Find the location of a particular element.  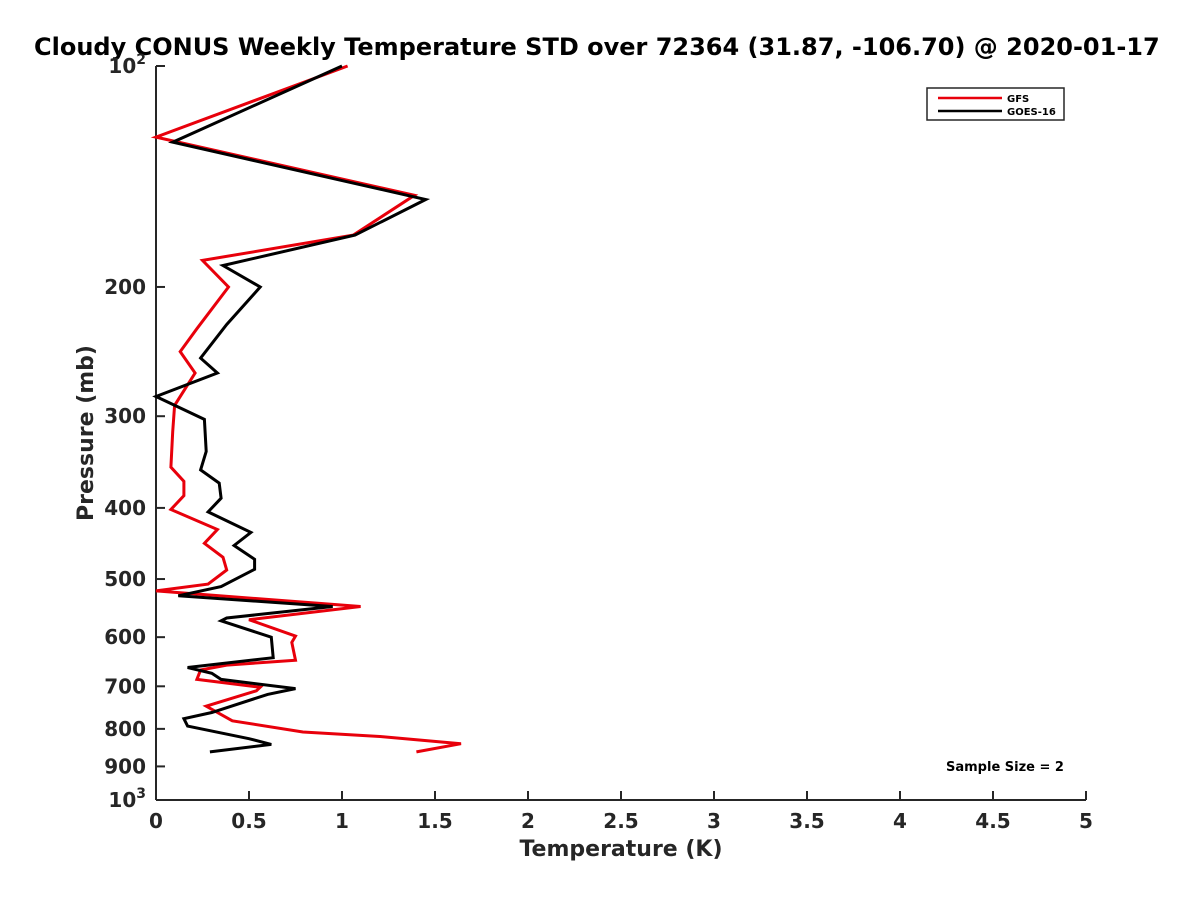

x-tick-label: 3 is located at coordinates (714, 821).